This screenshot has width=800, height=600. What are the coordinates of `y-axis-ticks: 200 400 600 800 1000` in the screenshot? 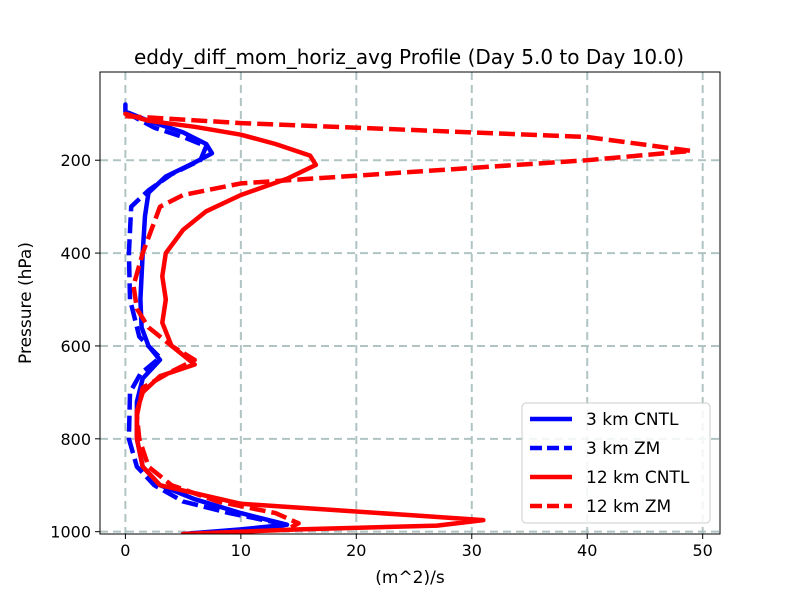 It's located at (75, 346).